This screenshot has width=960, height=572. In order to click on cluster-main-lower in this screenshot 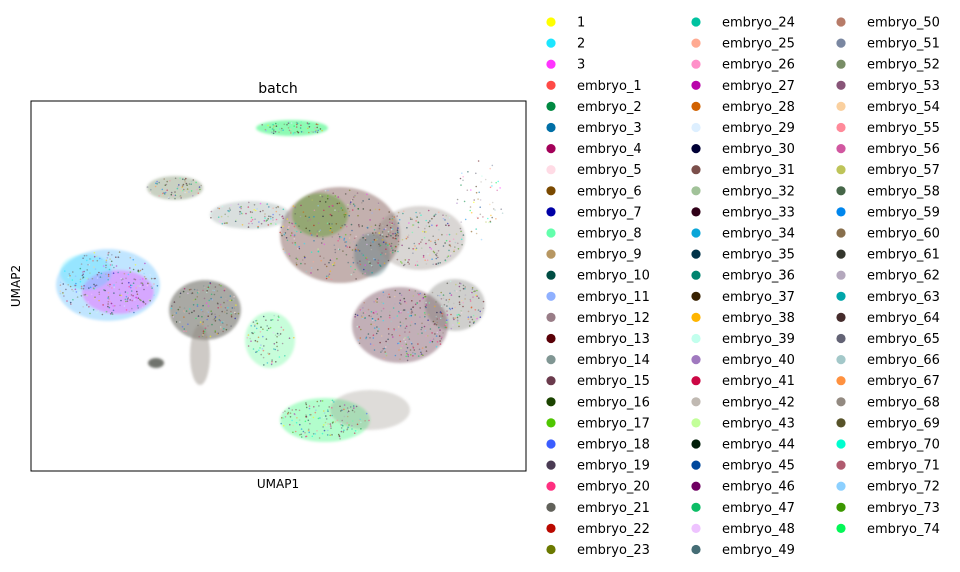, I will do `click(400, 325)`.